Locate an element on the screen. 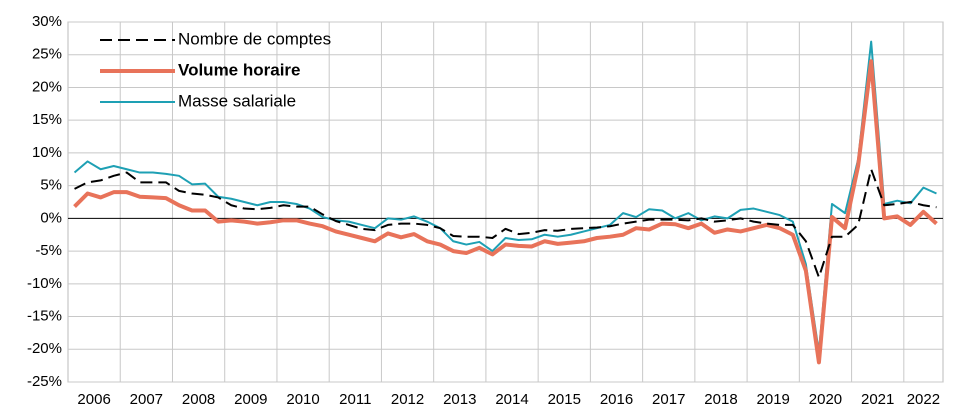  x-tick-label: 2006 is located at coordinates (93, 399).